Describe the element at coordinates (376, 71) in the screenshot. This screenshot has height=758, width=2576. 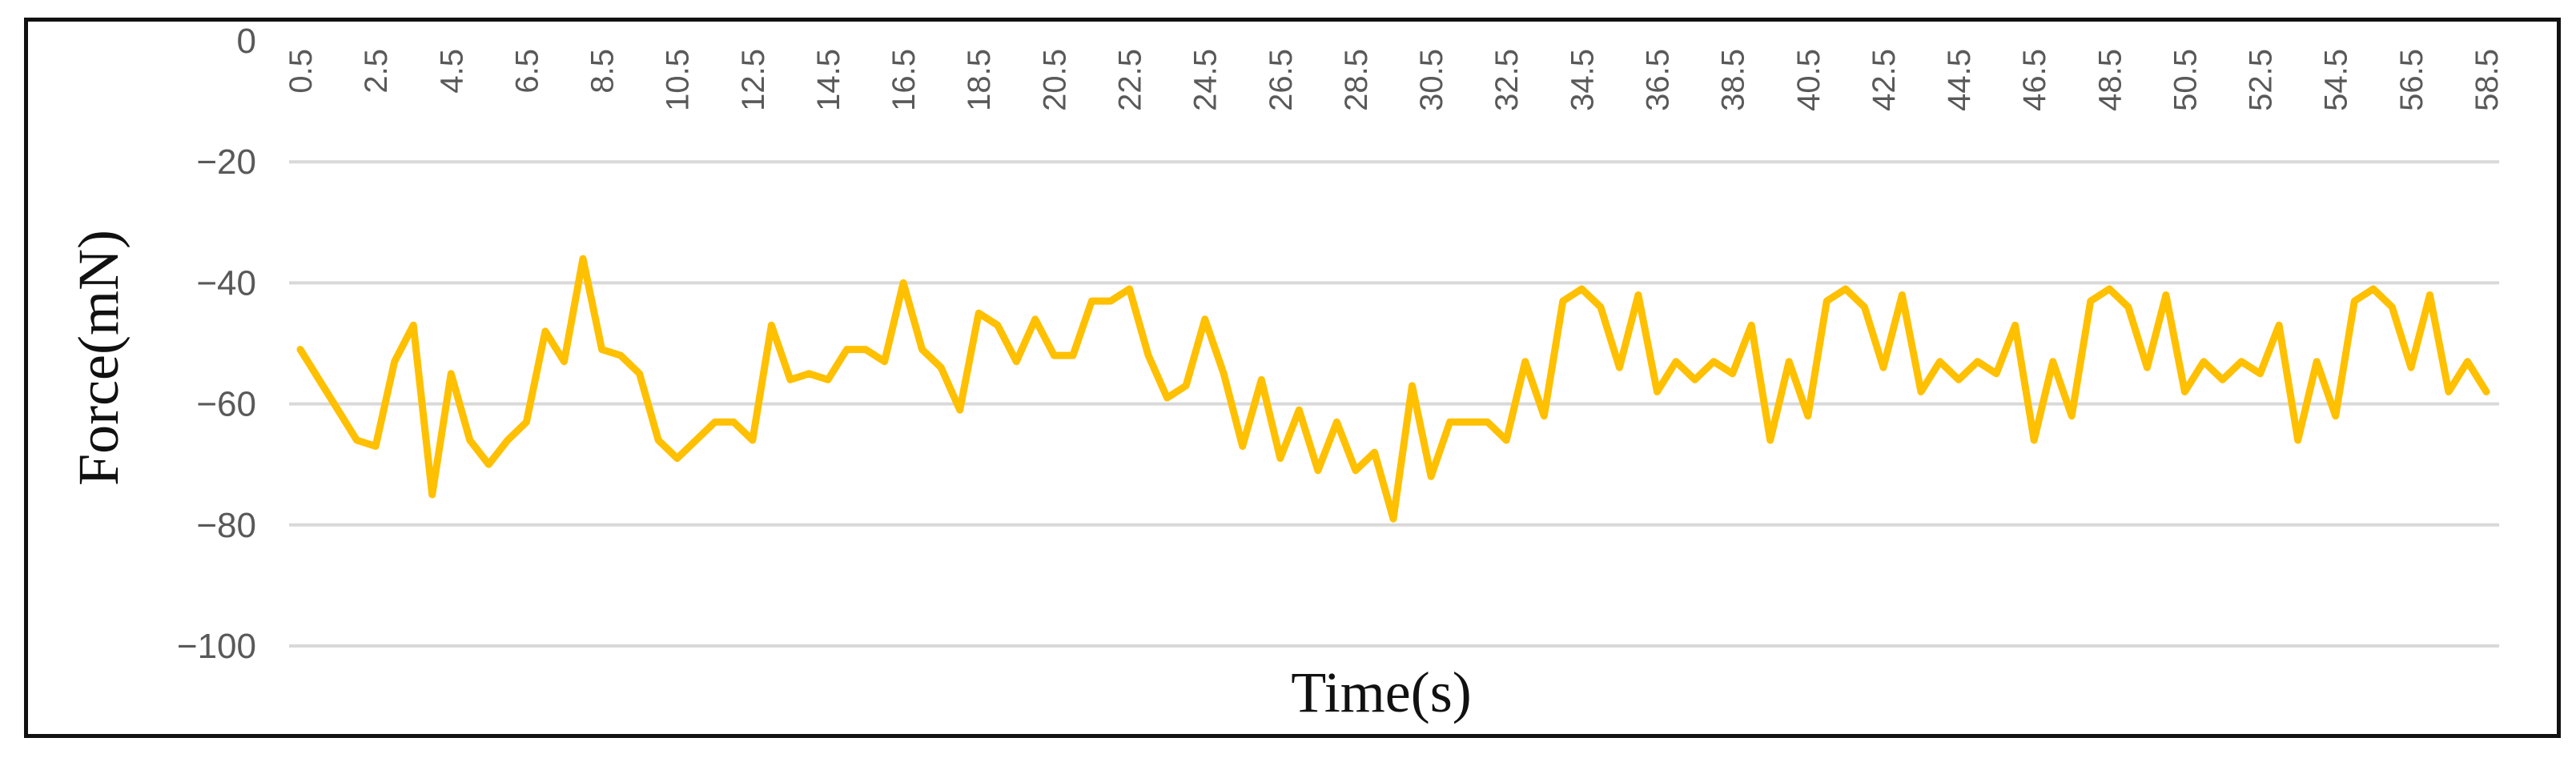
I see `x-tick-label: 2.5` at that location.